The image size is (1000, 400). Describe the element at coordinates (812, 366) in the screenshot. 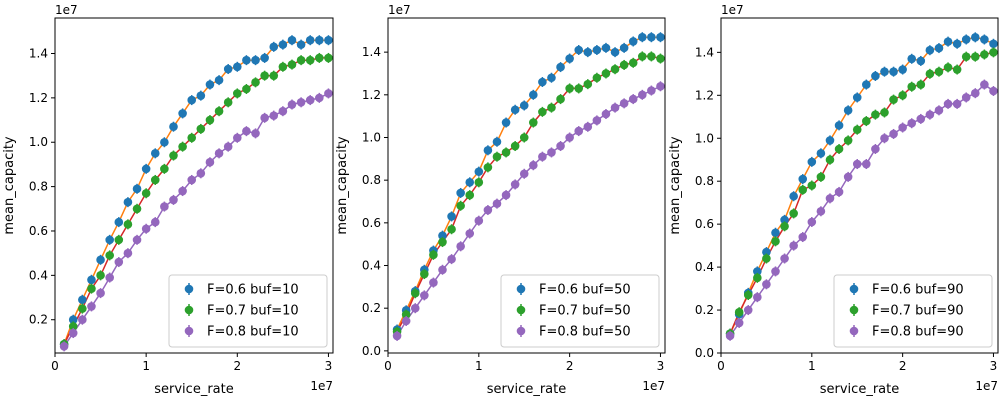

I see `chart-3-xtick-label: 1` at that location.